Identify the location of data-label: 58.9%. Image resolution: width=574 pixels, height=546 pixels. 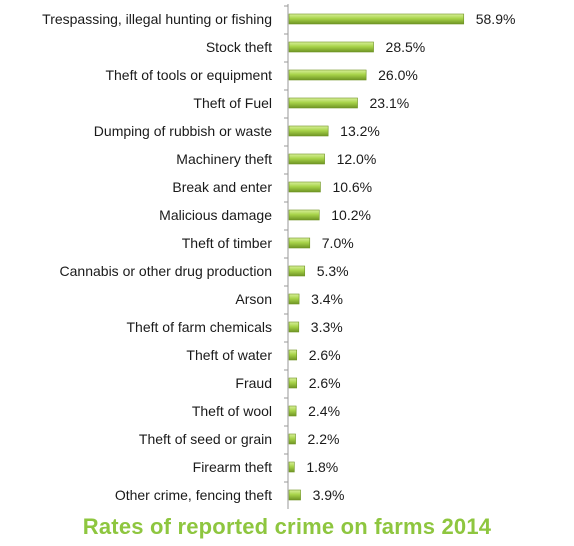
(496, 19).